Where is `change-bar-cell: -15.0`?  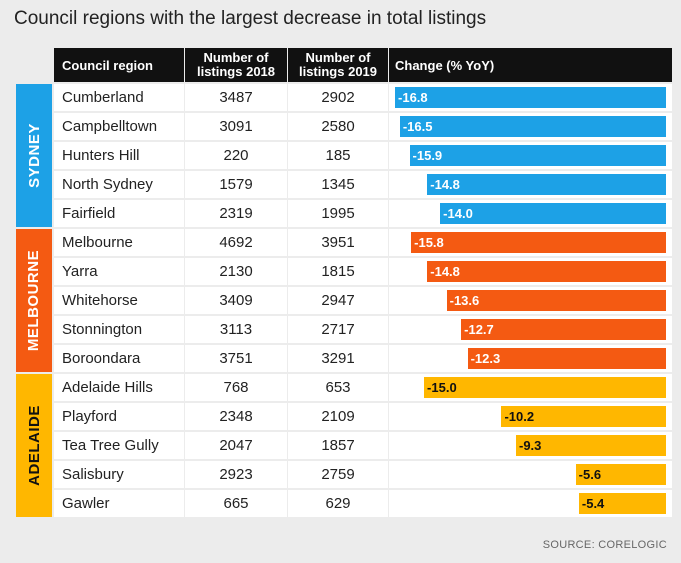
change-bar-cell: -15.0 is located at coordinates (530, 387).